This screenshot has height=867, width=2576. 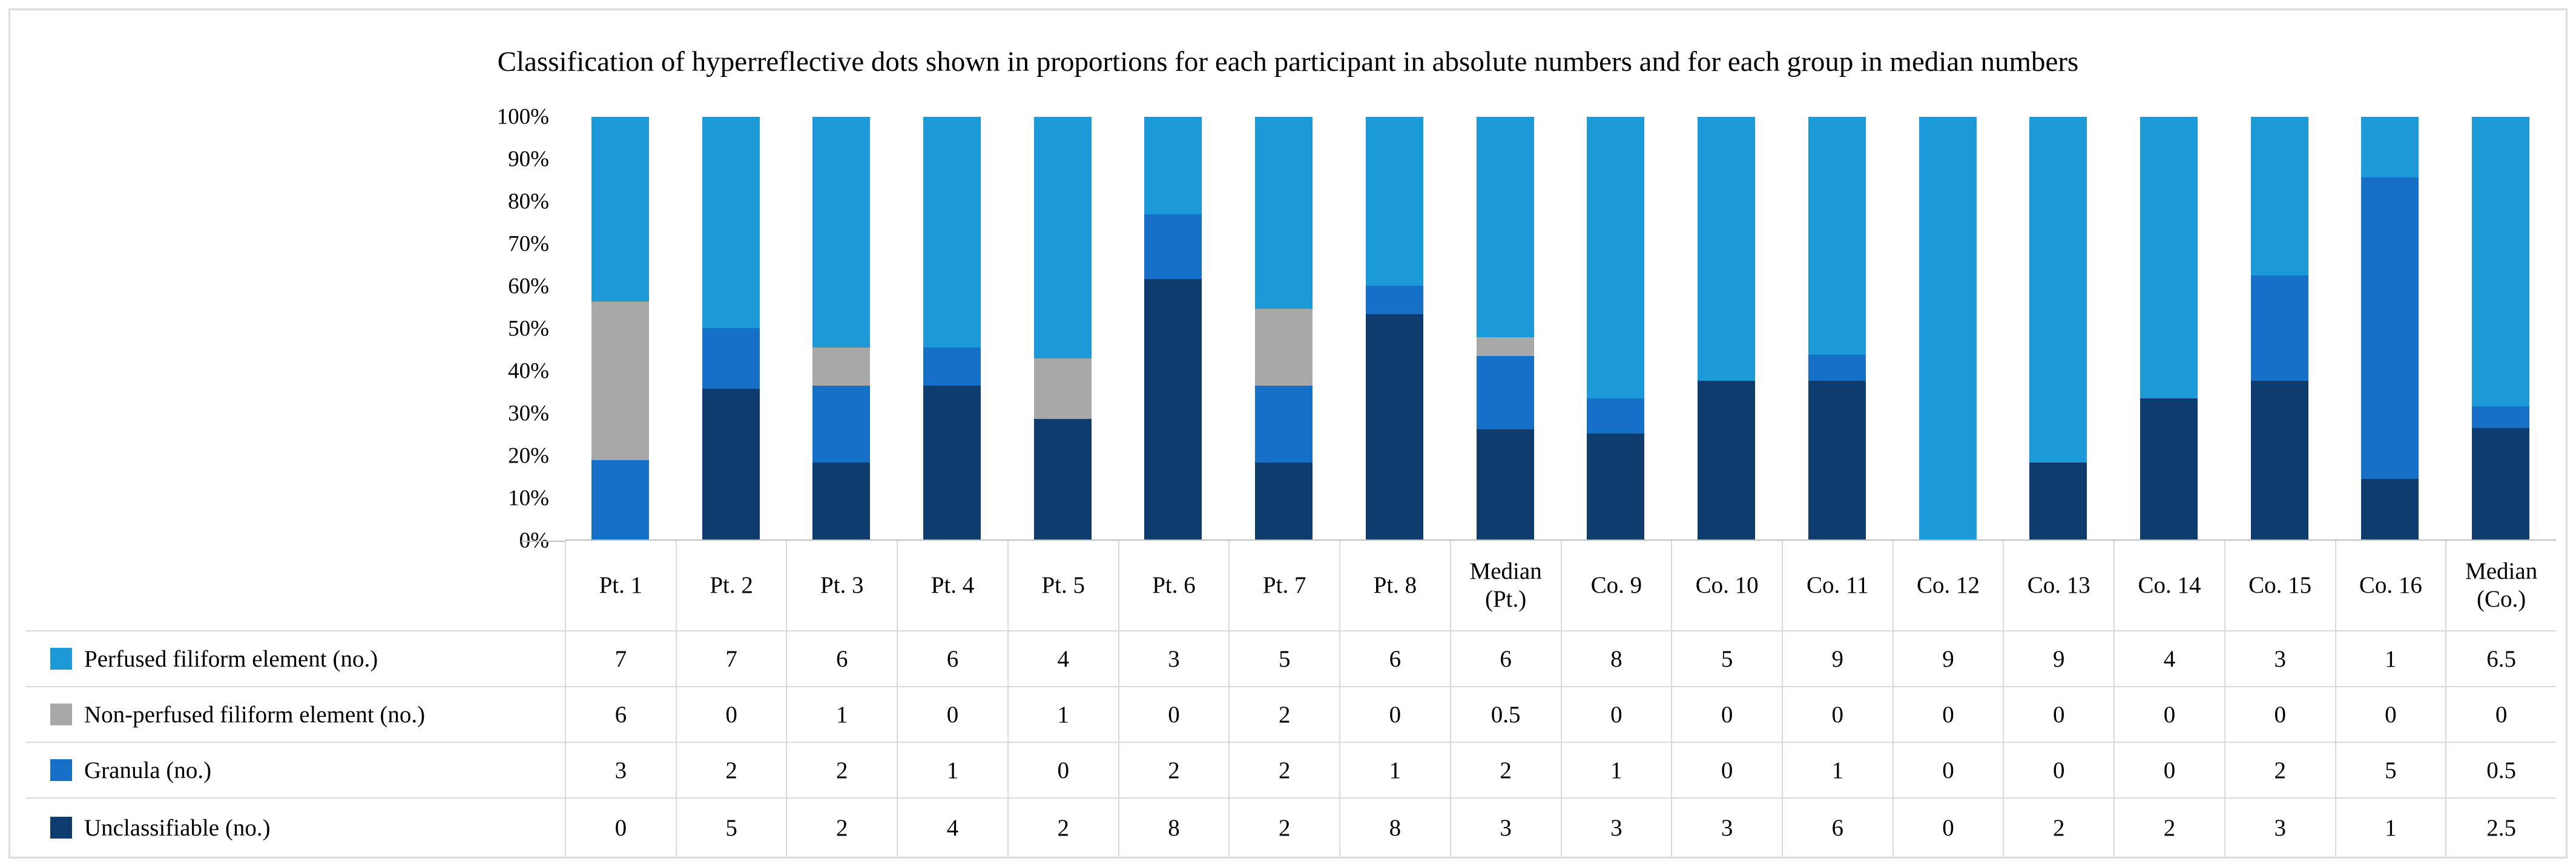 I want to click on table-value-pt-1-granula-no: 3, so click(x=620, y=771).